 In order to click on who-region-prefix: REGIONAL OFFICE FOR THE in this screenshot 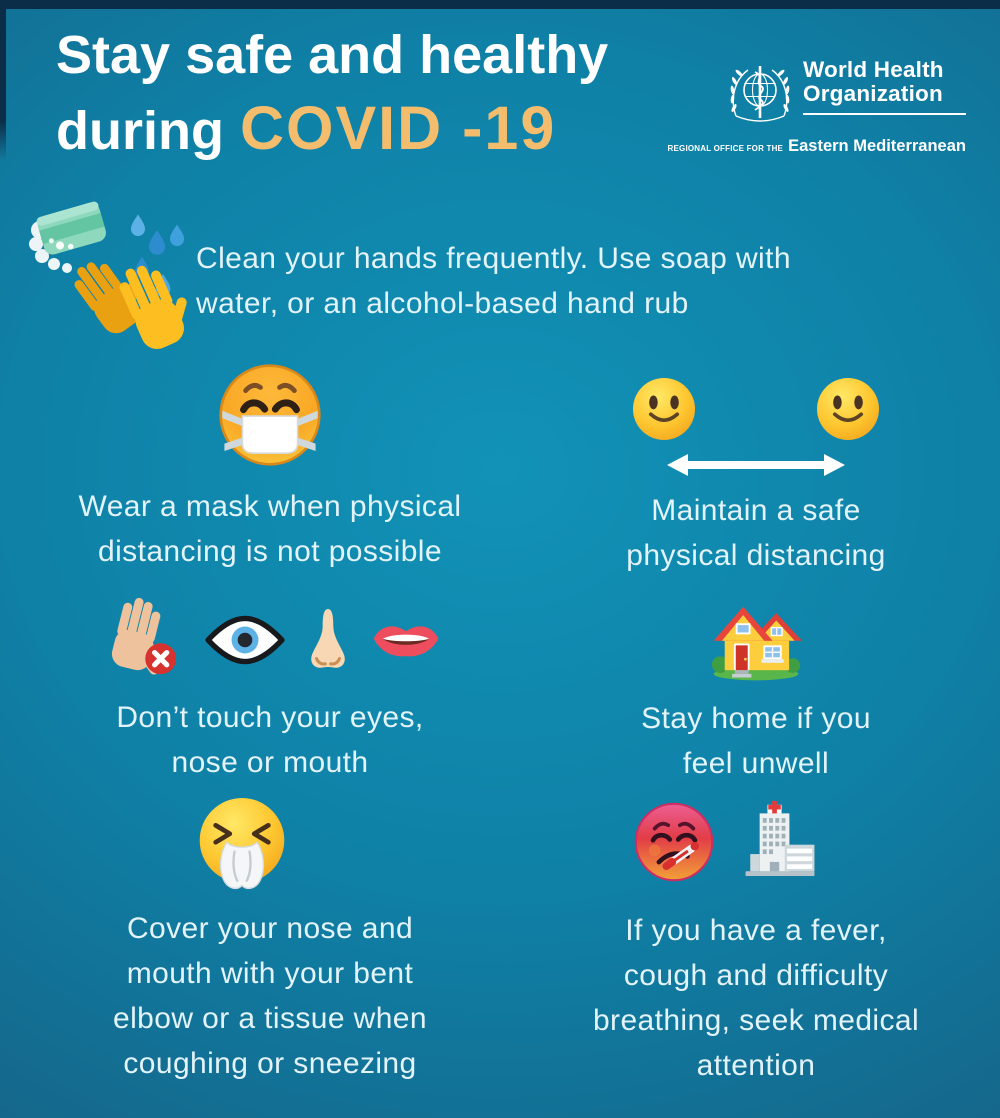, I will do `click(725, 148)`.